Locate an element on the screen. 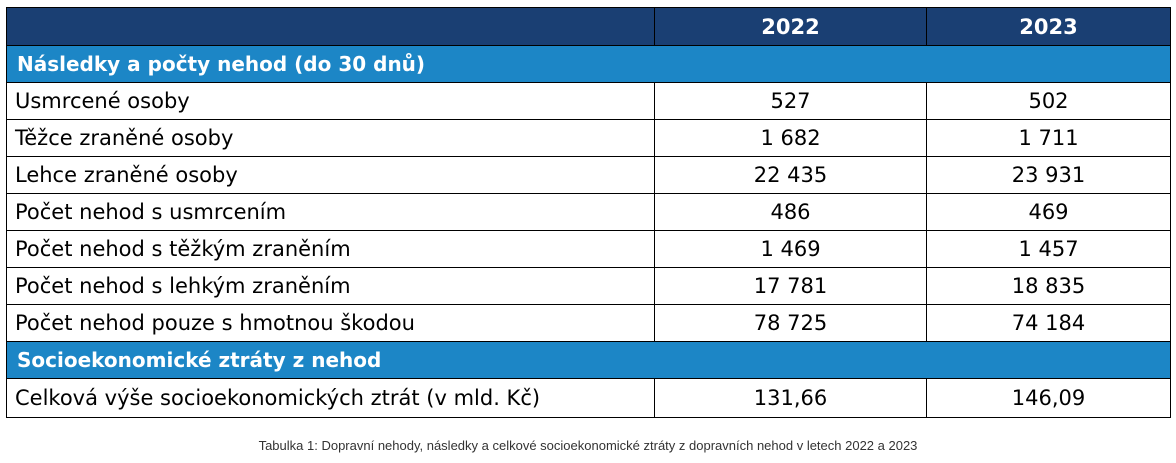 The height and width of the screenshot is (463, 1176). row-value-2023: 1 457 is located at coordinates (1048, 249).